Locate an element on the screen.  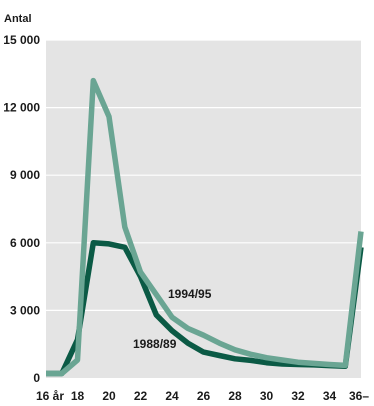
x-tick-label: 34 is located at coordinates (330, 396).